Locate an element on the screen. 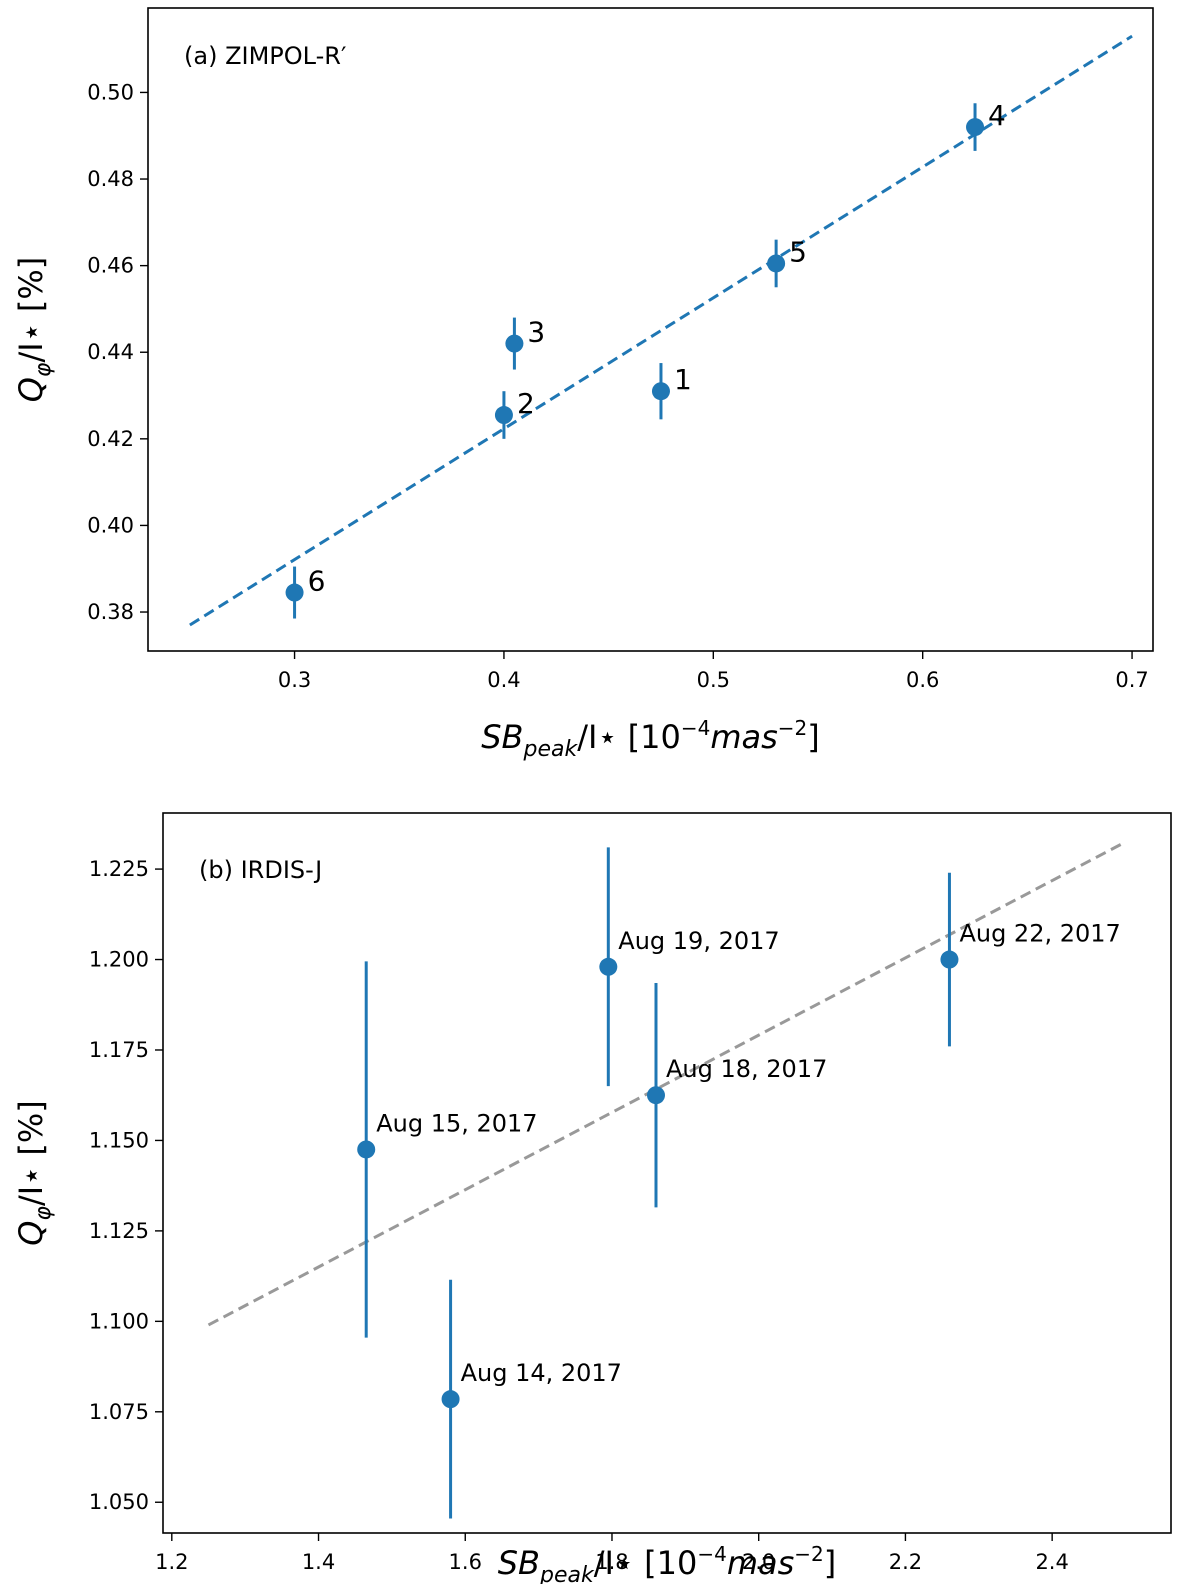 The width and height of the screenshot is (1200, 1584). point-label: Aug 22, 2017 is located at coordinates (1039, 934).